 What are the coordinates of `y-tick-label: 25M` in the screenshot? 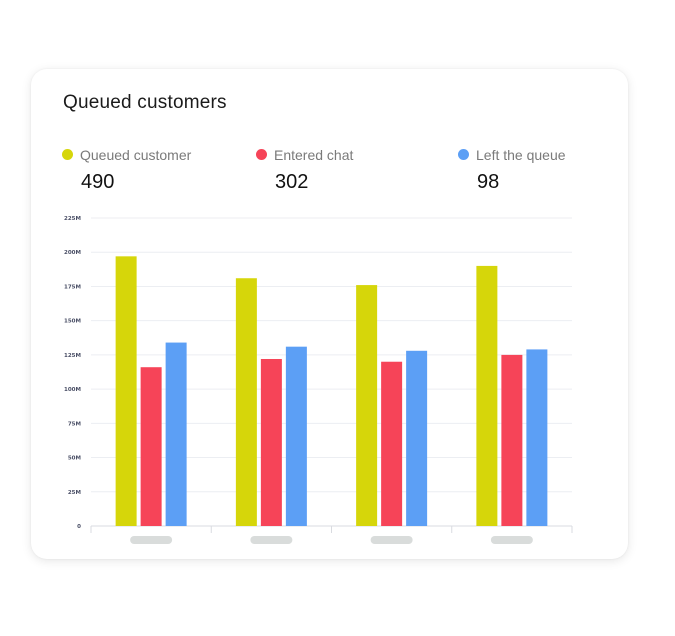 It's located at (74, 493).